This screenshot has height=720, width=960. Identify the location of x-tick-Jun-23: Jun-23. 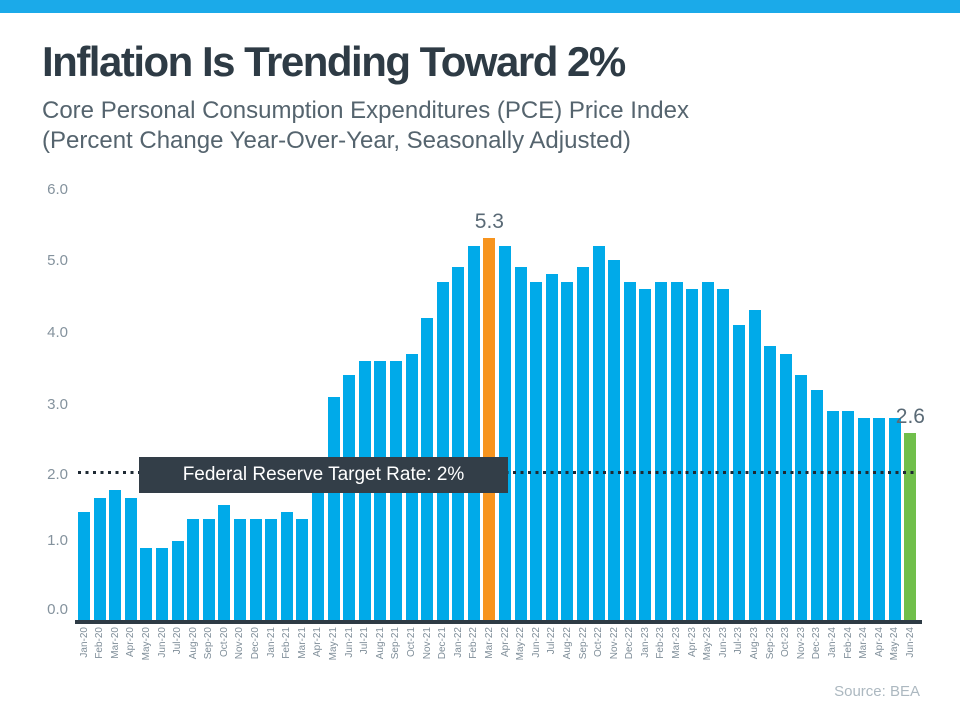
(723, 642).